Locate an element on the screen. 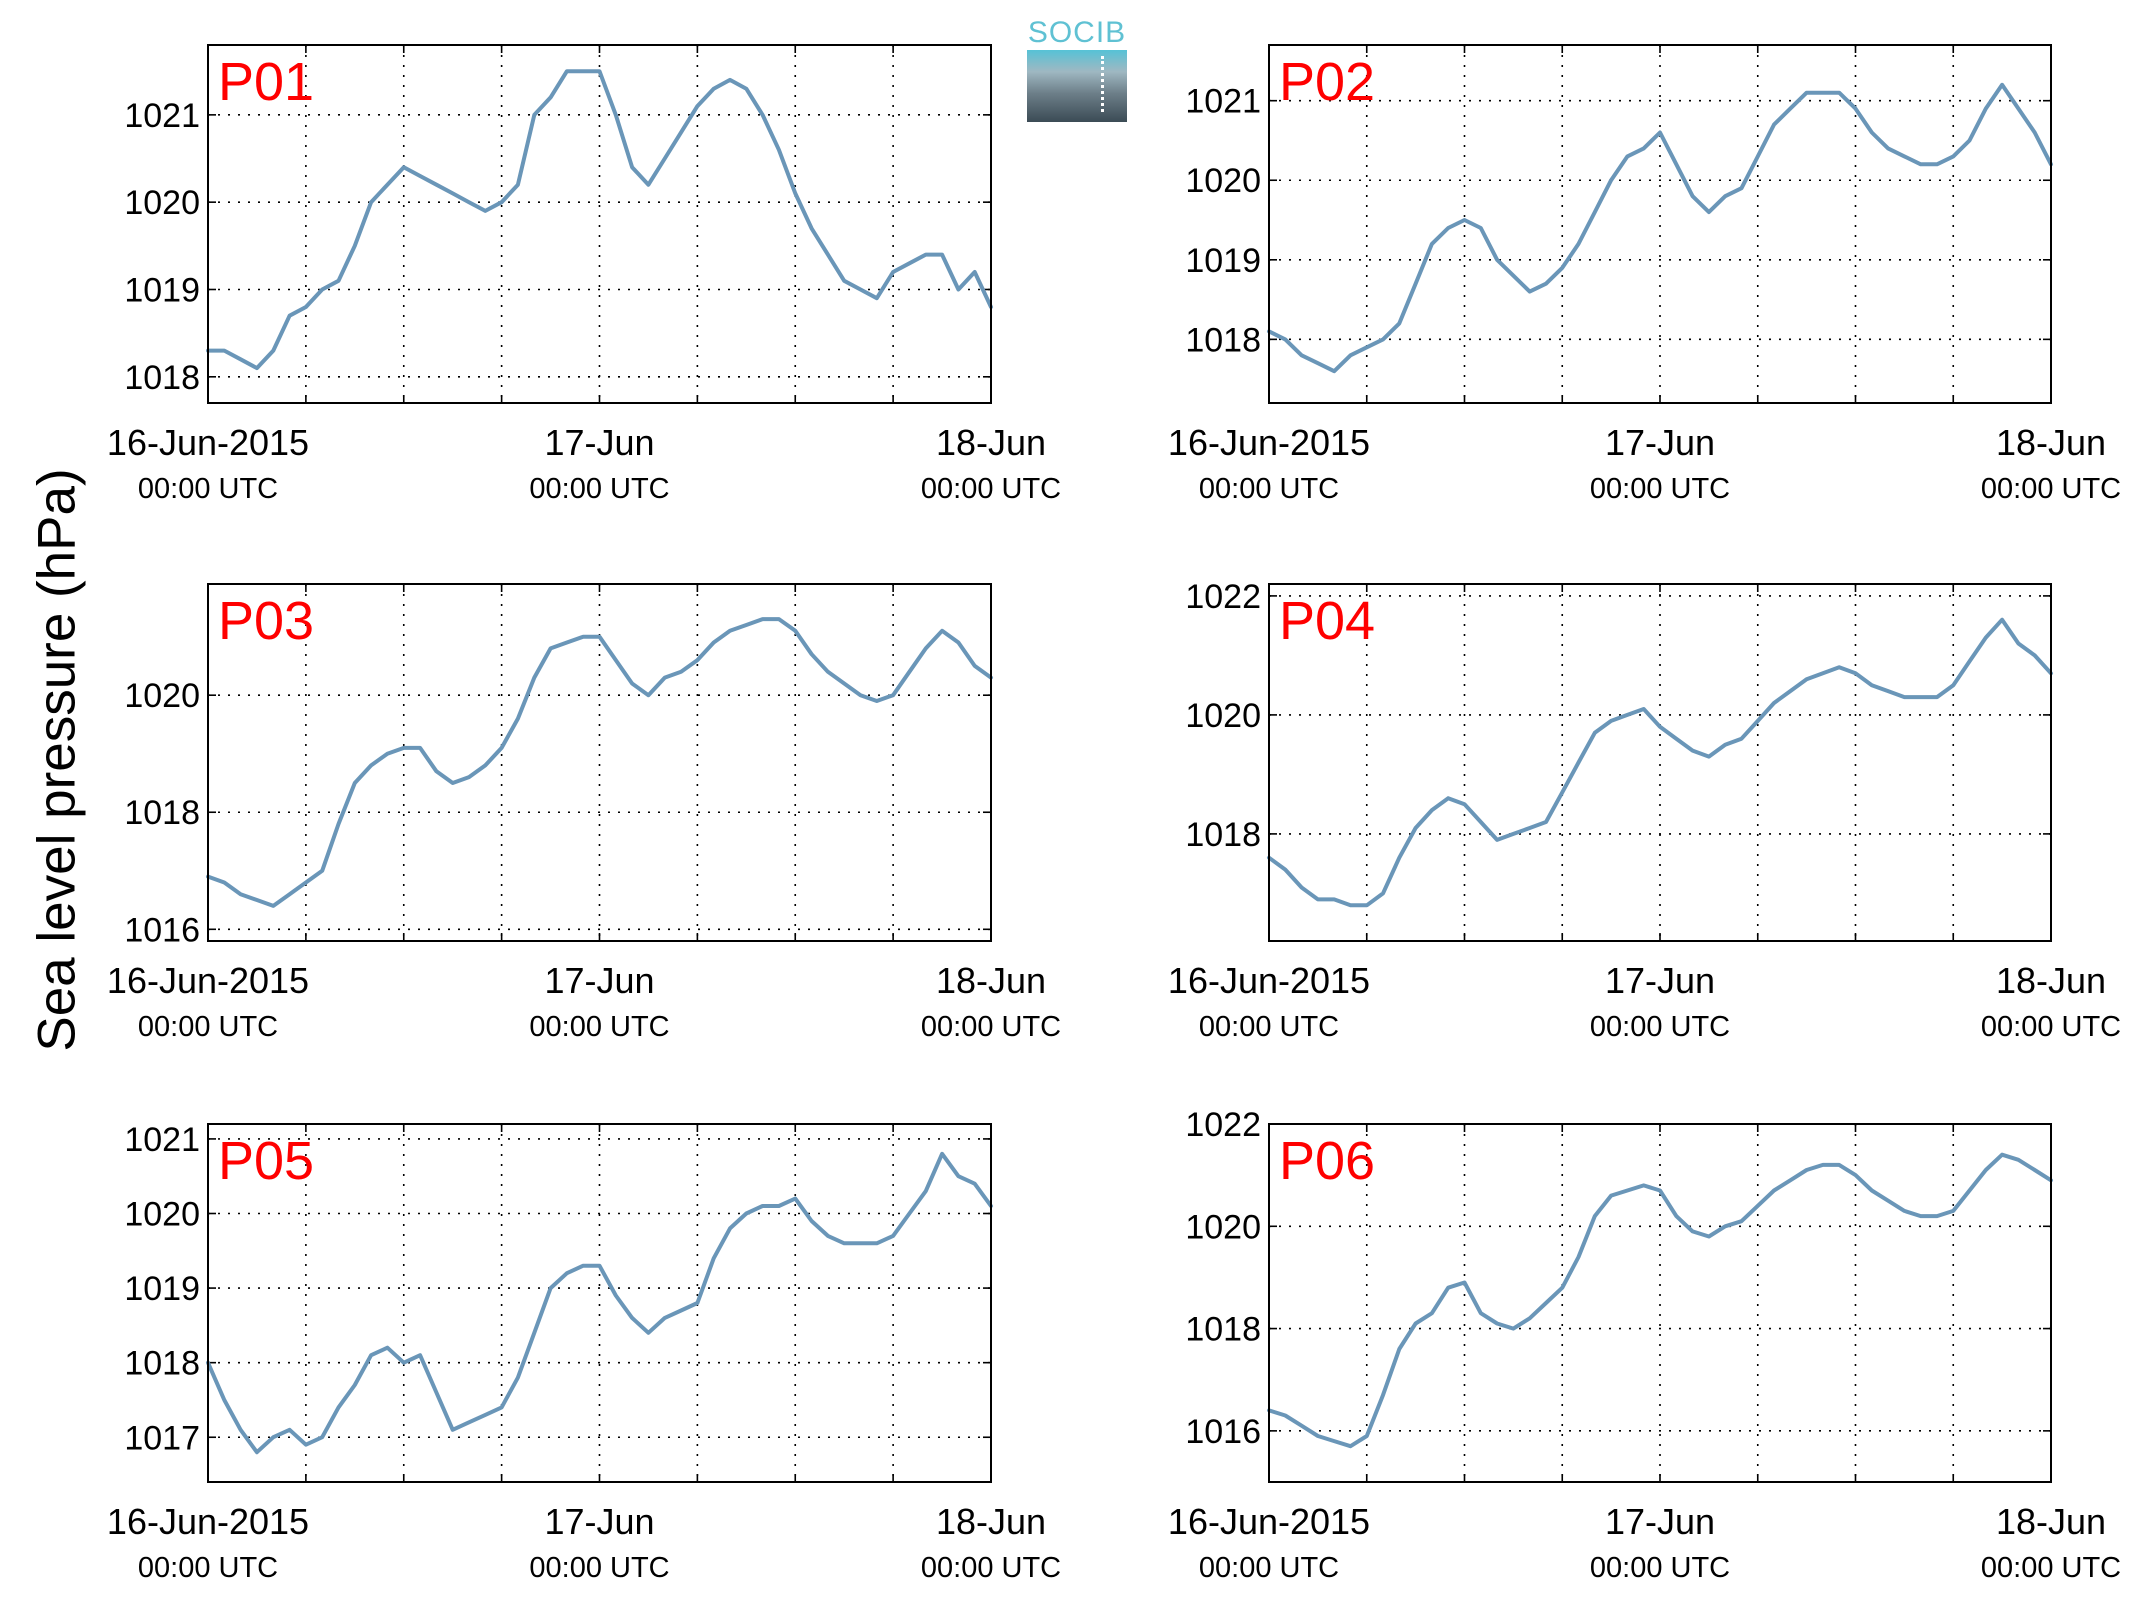 This screenshot has height=1608, width=2138. panel-label: P03 is located at coordinates (266, 621).